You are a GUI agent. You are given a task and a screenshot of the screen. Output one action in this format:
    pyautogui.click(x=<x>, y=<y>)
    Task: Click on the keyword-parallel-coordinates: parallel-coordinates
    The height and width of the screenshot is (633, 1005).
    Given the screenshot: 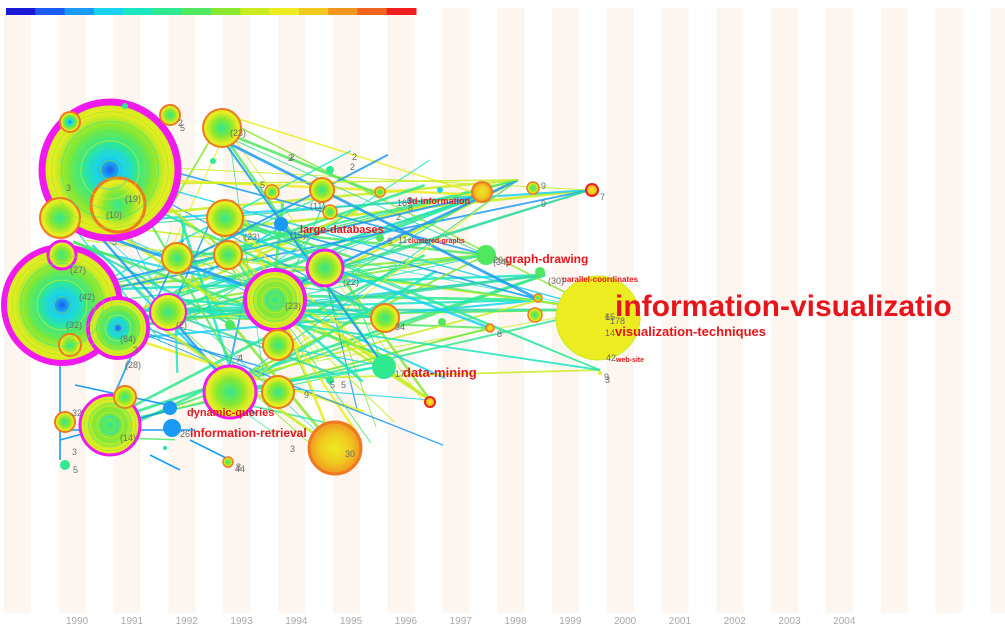 What is the action you would take?
    pyautogui.click(x=600, y=279)
    